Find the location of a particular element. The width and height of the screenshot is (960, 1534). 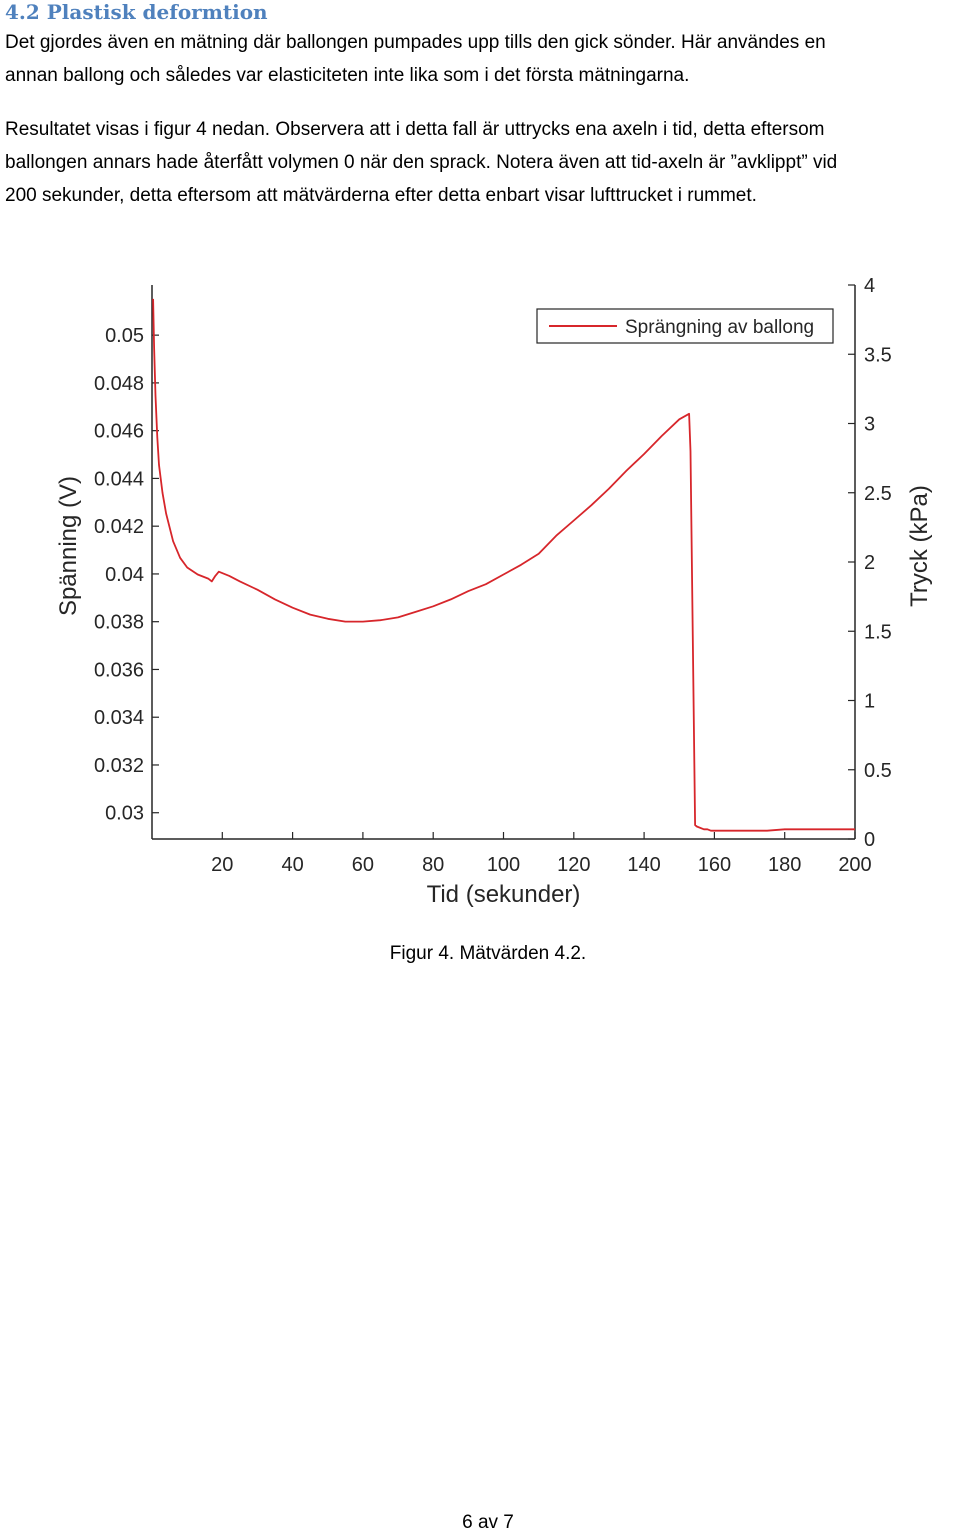

section-heading: 4.2 Plastisk deformtion is located at coordinates (136, 12).